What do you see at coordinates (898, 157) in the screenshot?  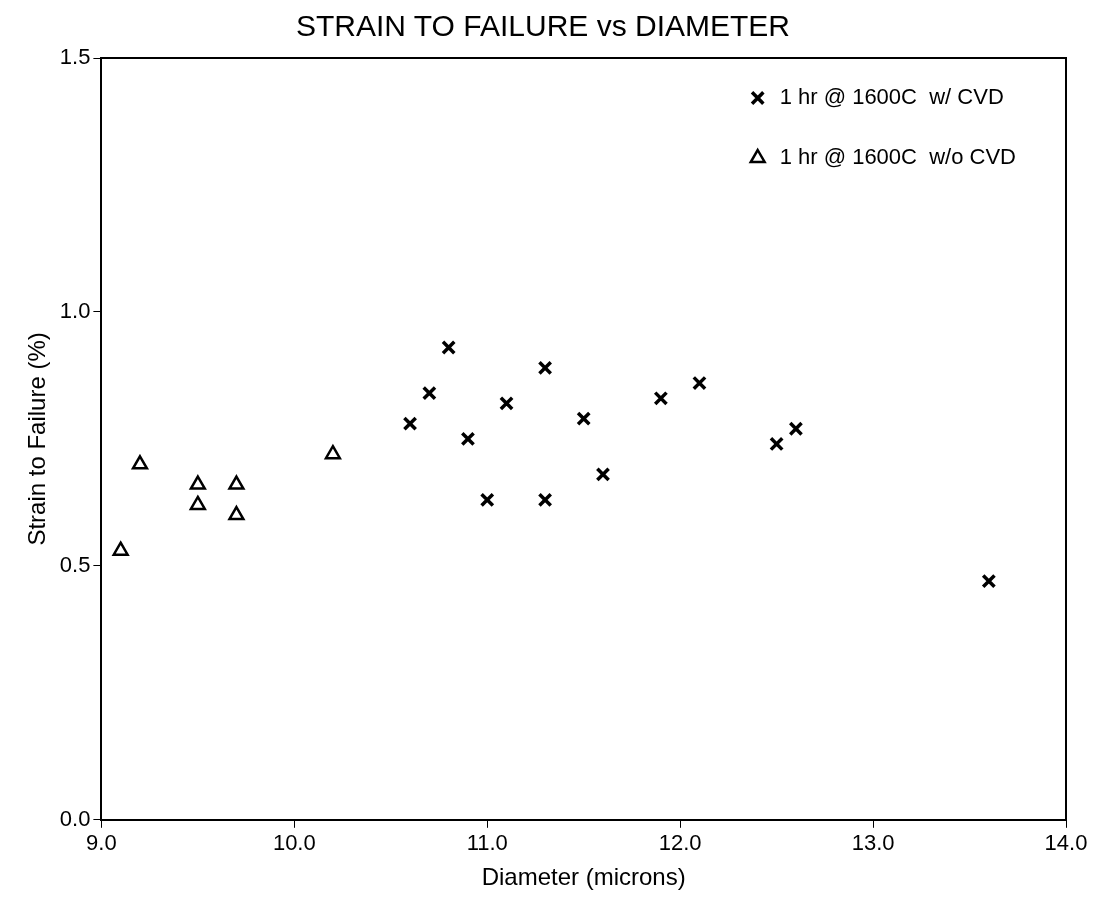 I see `legend-label: 1 hr @ 1600C w/o CVD` at bounding box center [898, 157].